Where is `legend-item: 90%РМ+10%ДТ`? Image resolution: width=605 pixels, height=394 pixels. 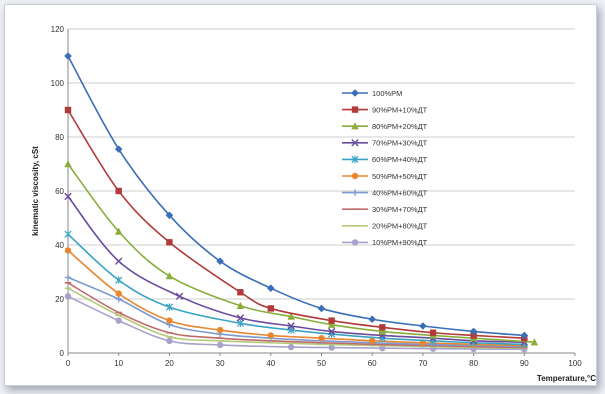 legend-item: 90%РМ+10%ДТ is located at coordinates (385, 109).